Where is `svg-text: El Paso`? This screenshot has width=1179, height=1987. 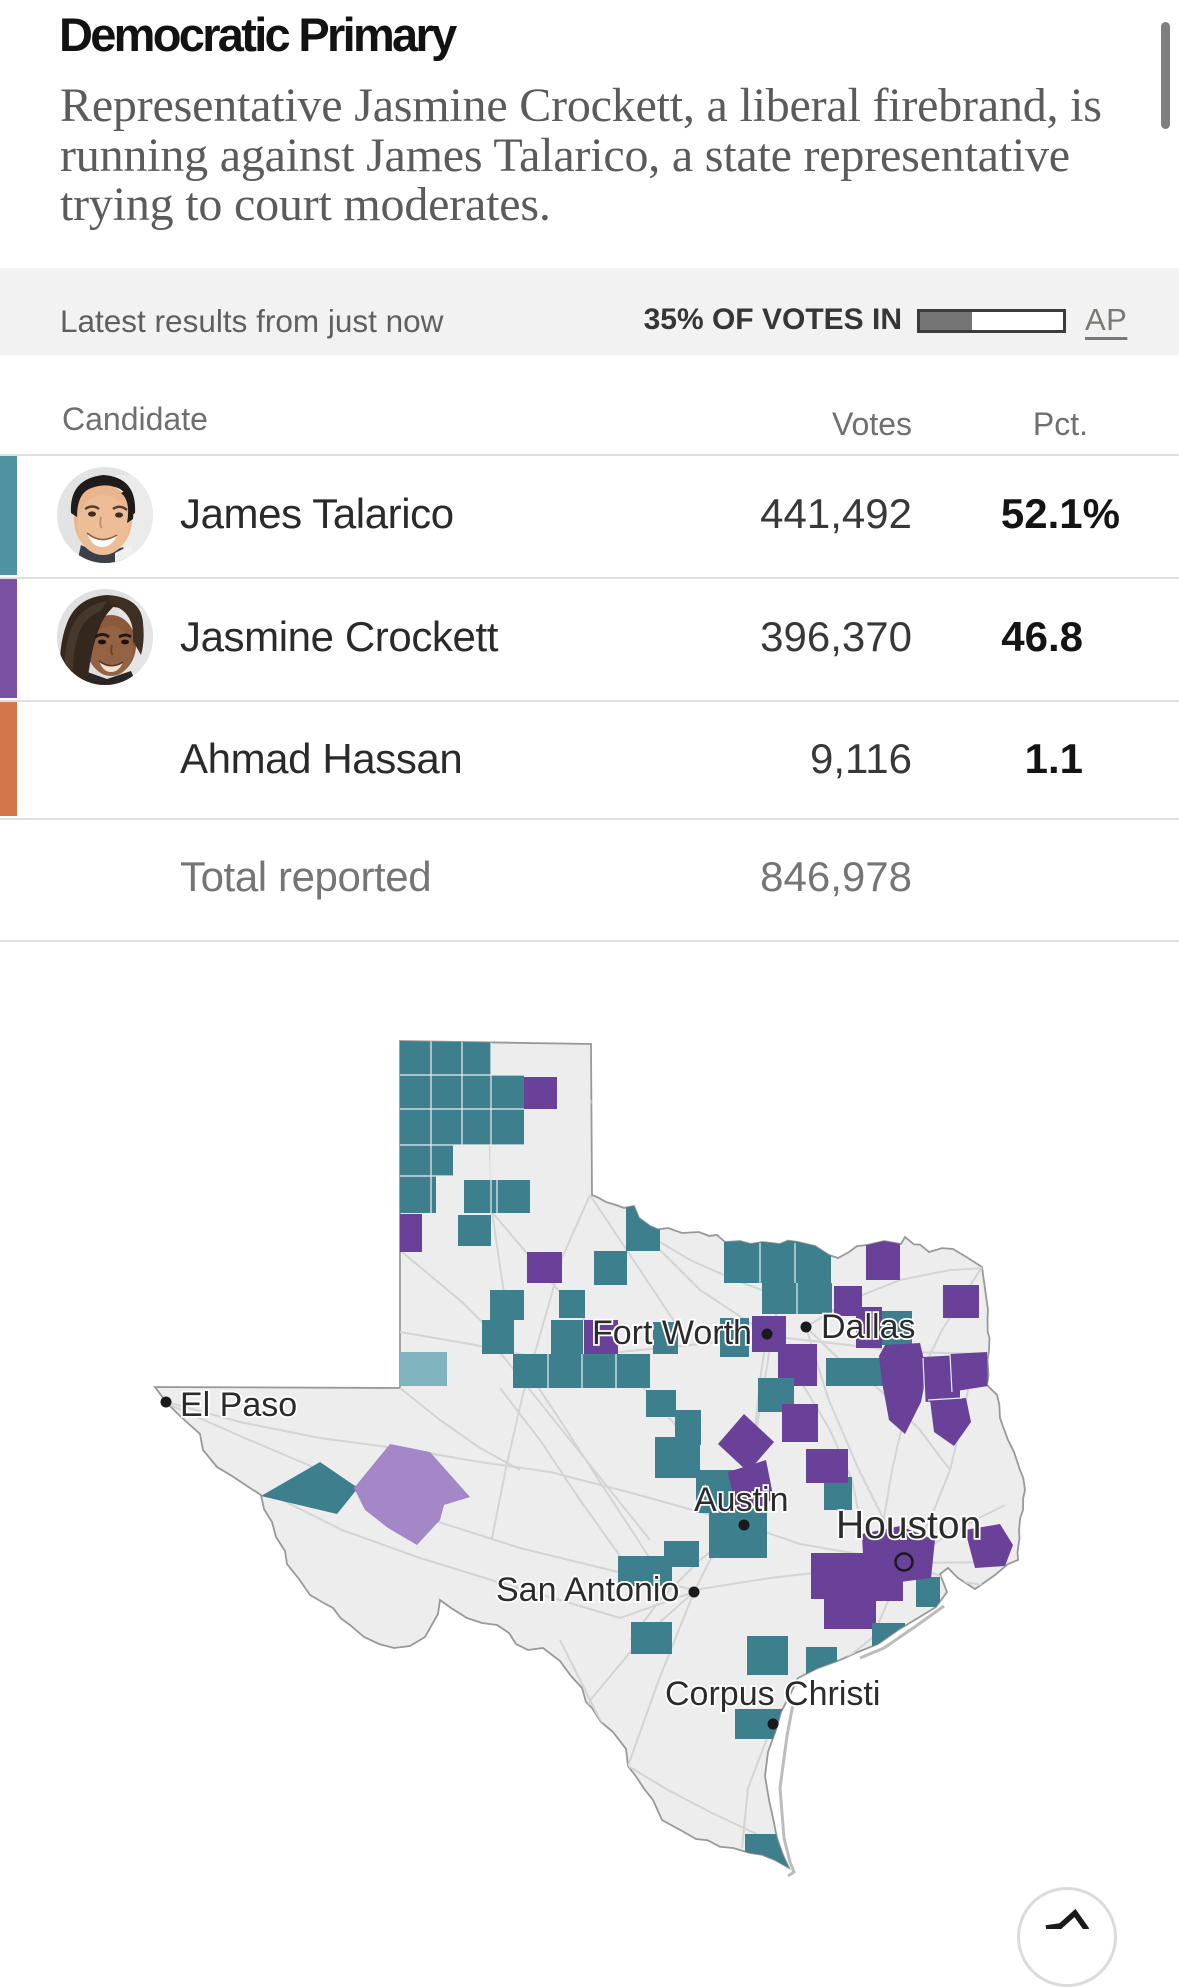
svg-text: El Paso is located at coordinates (238, 1405).